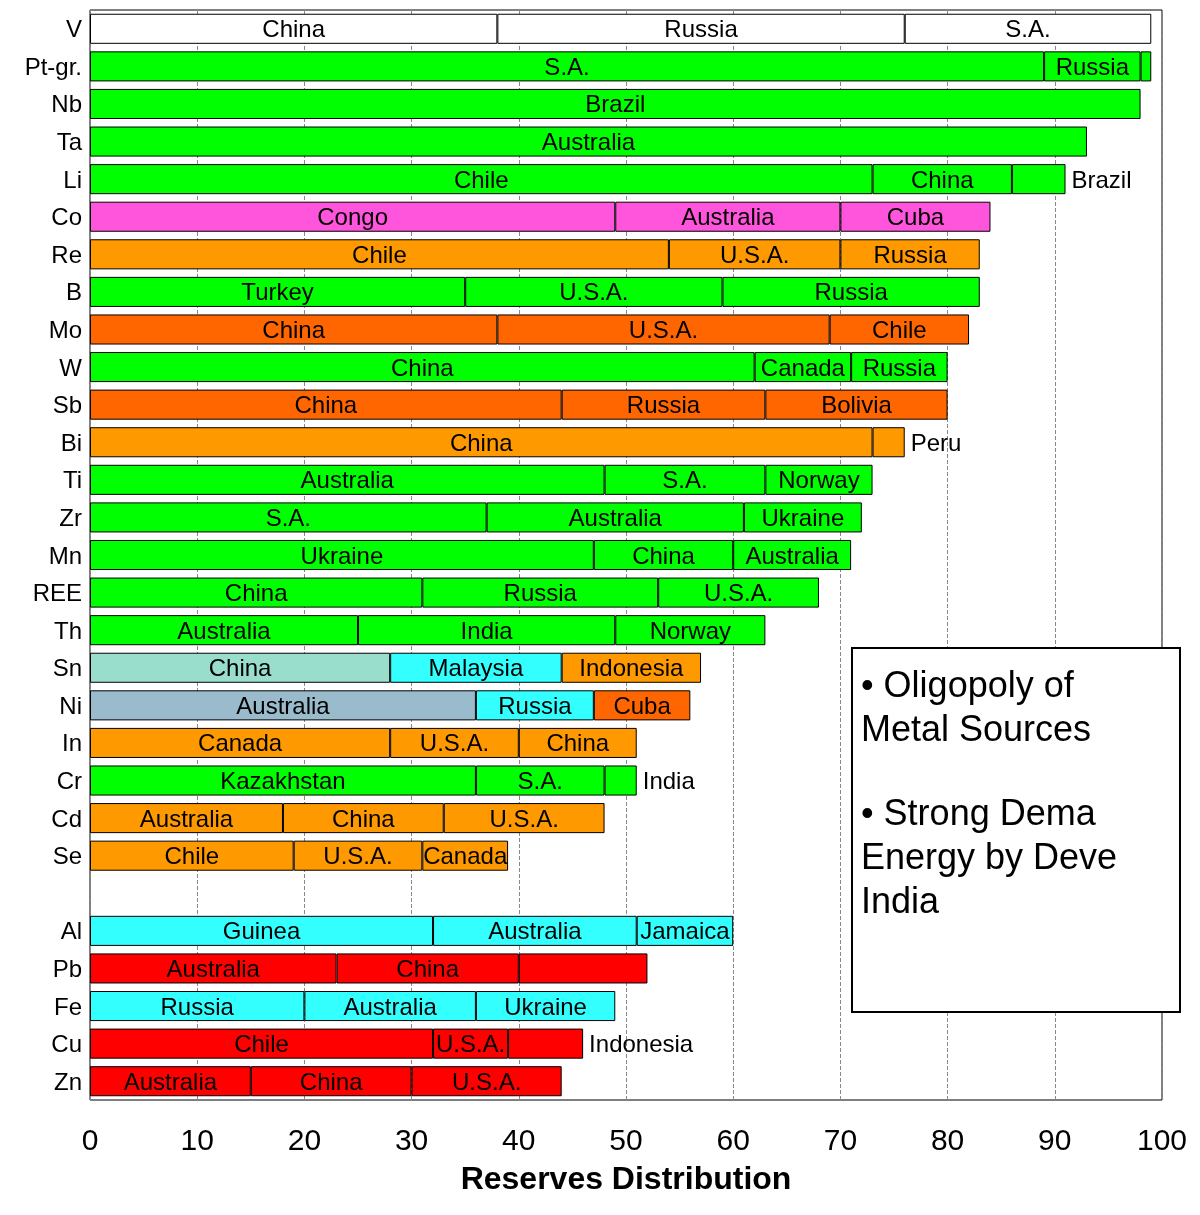 This screenshot has height=1215, width=1200. I want to click on x-tick-label: 0, so click(90, 1139).